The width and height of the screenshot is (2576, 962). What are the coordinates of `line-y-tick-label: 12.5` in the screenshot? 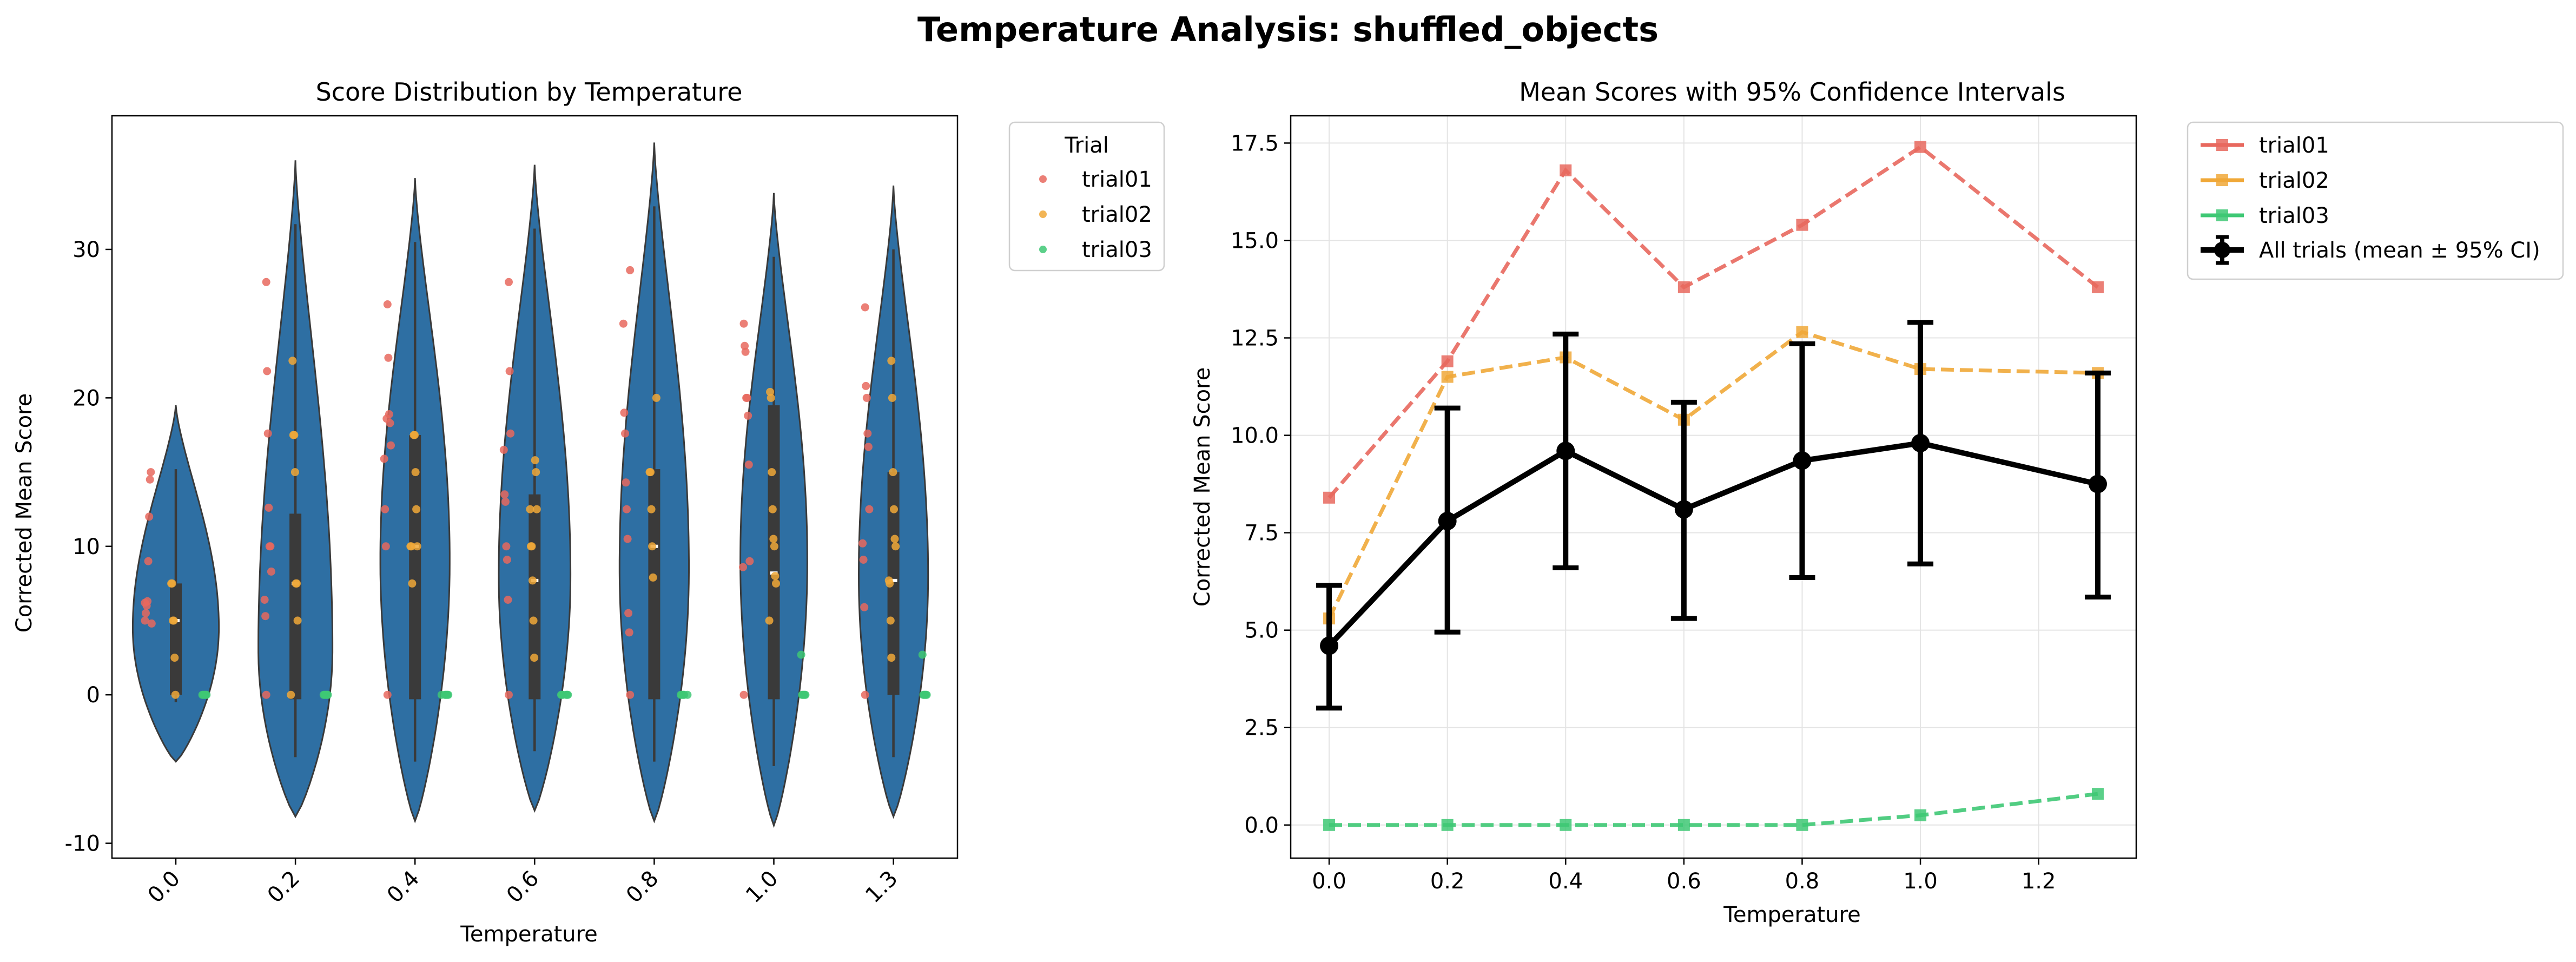 It's located at (1255, 338).